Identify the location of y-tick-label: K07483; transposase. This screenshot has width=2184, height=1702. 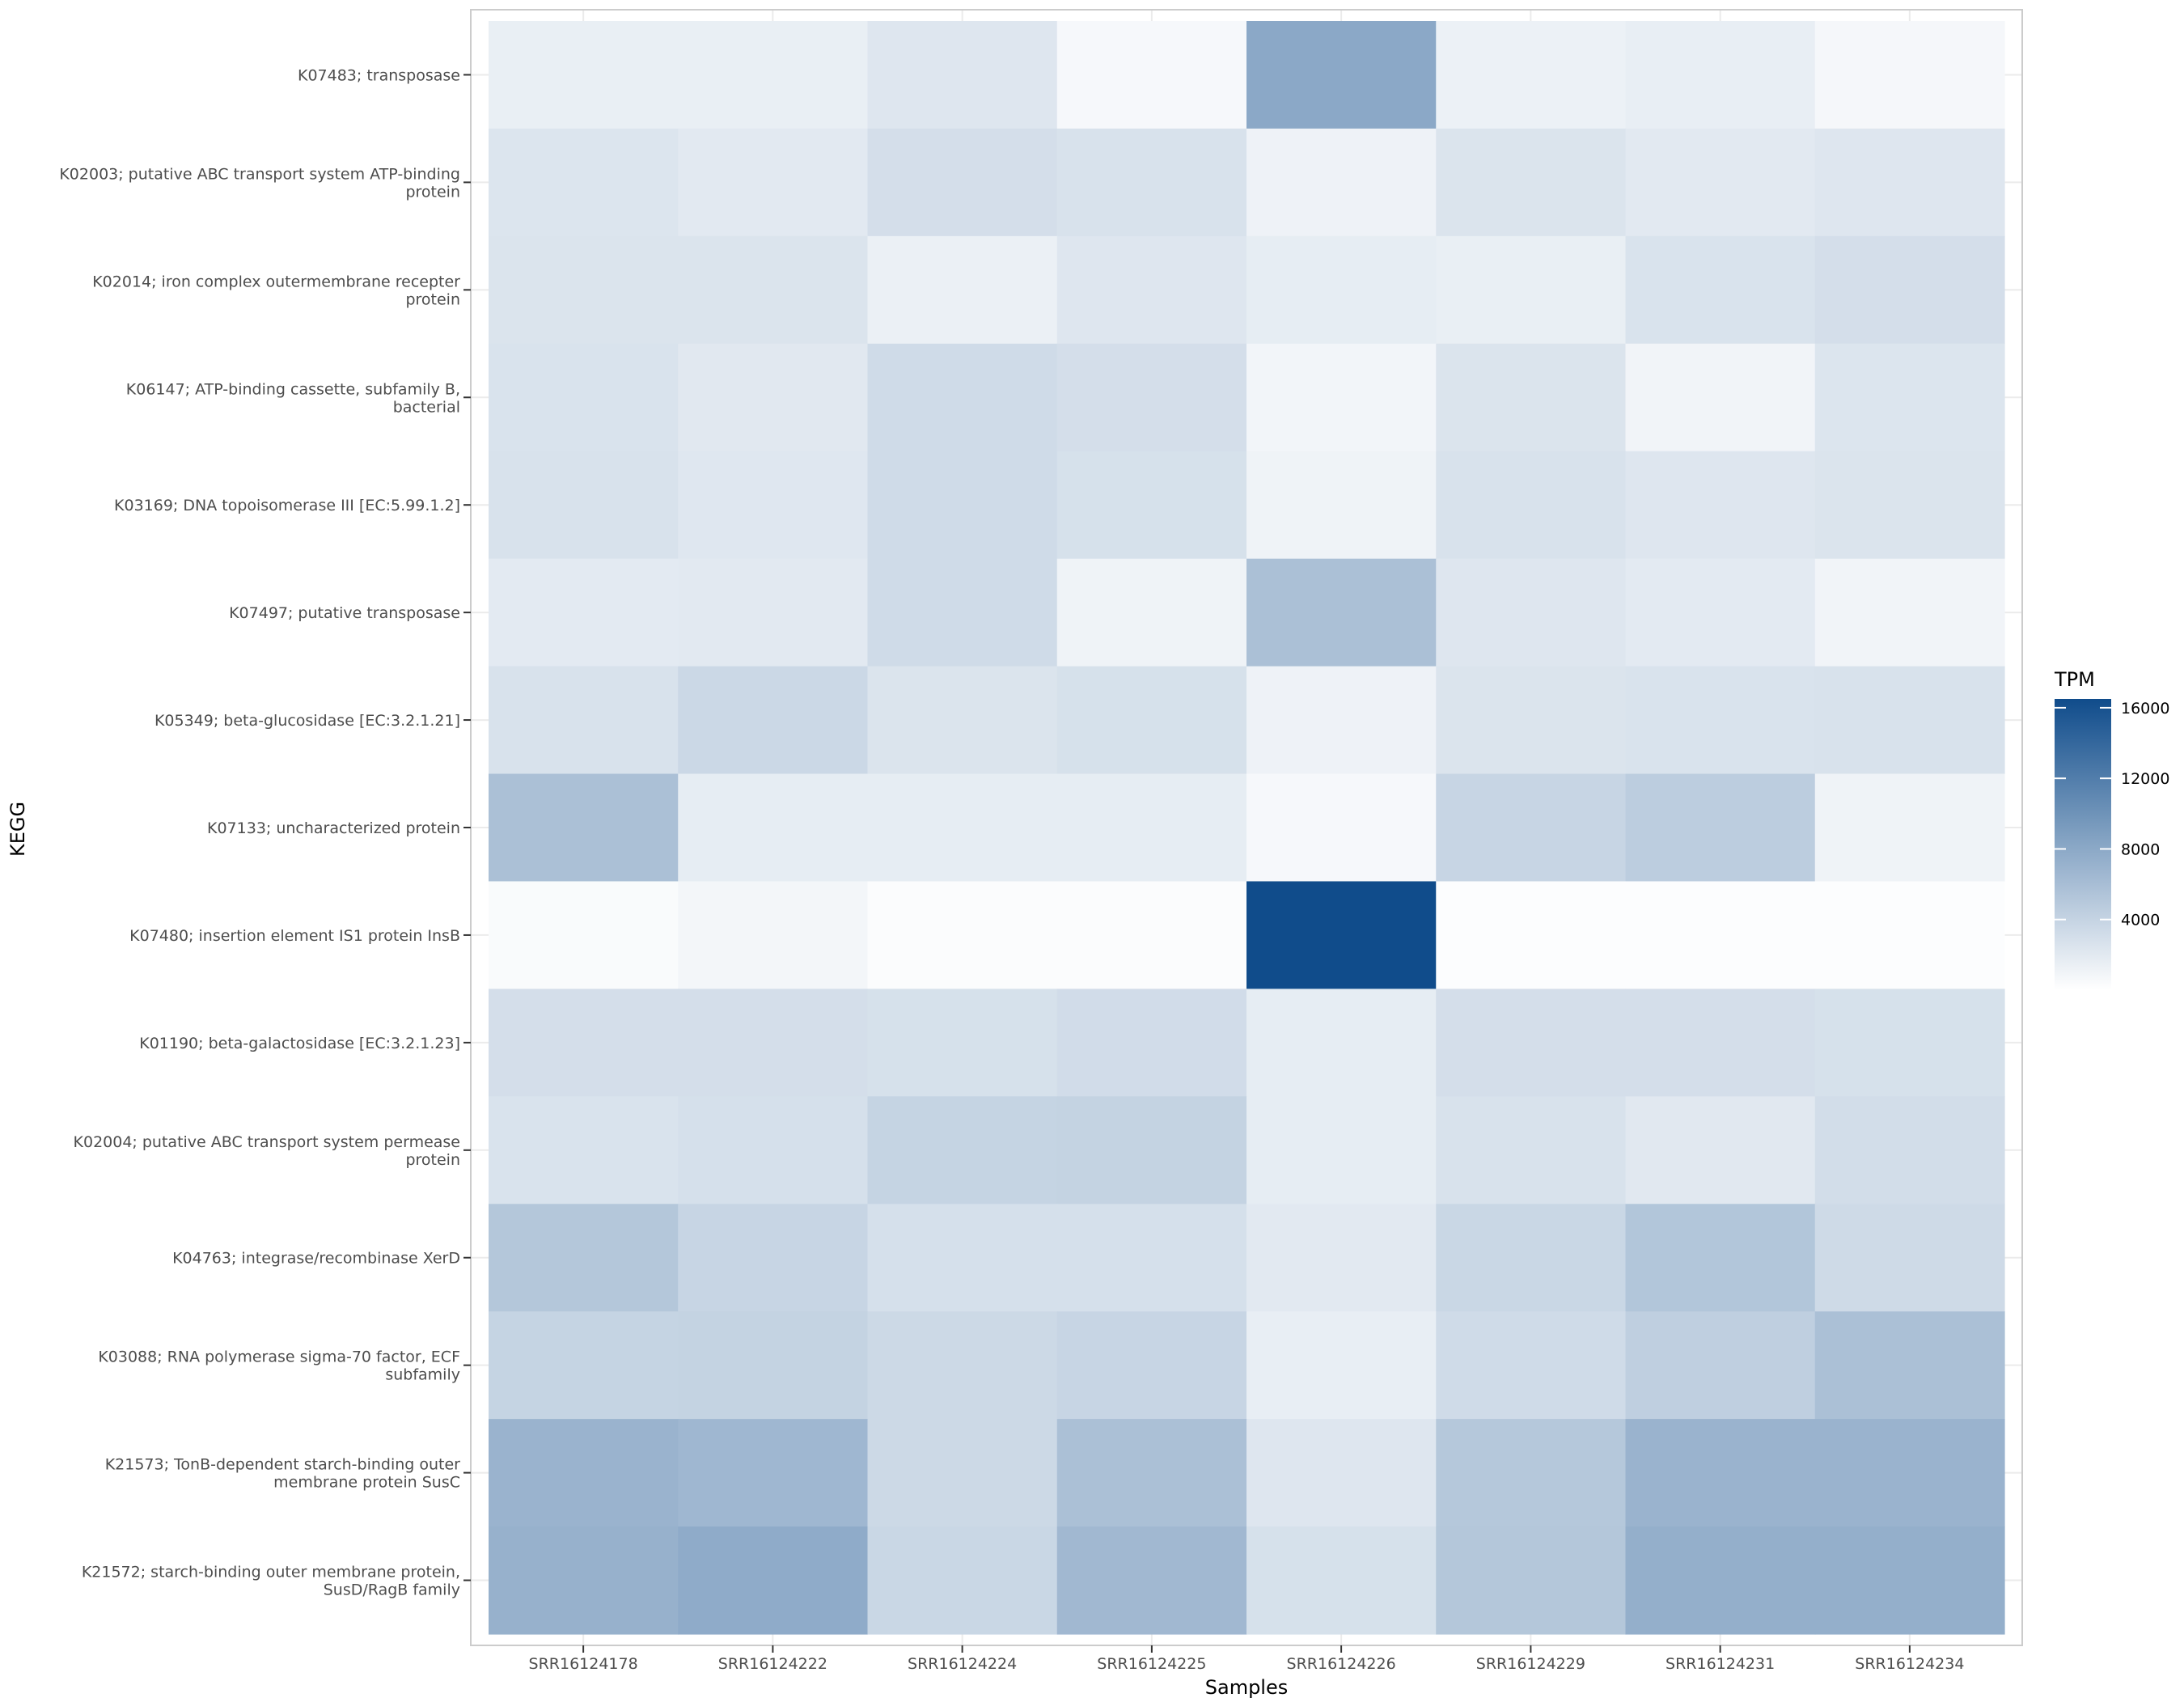
(379, 75).